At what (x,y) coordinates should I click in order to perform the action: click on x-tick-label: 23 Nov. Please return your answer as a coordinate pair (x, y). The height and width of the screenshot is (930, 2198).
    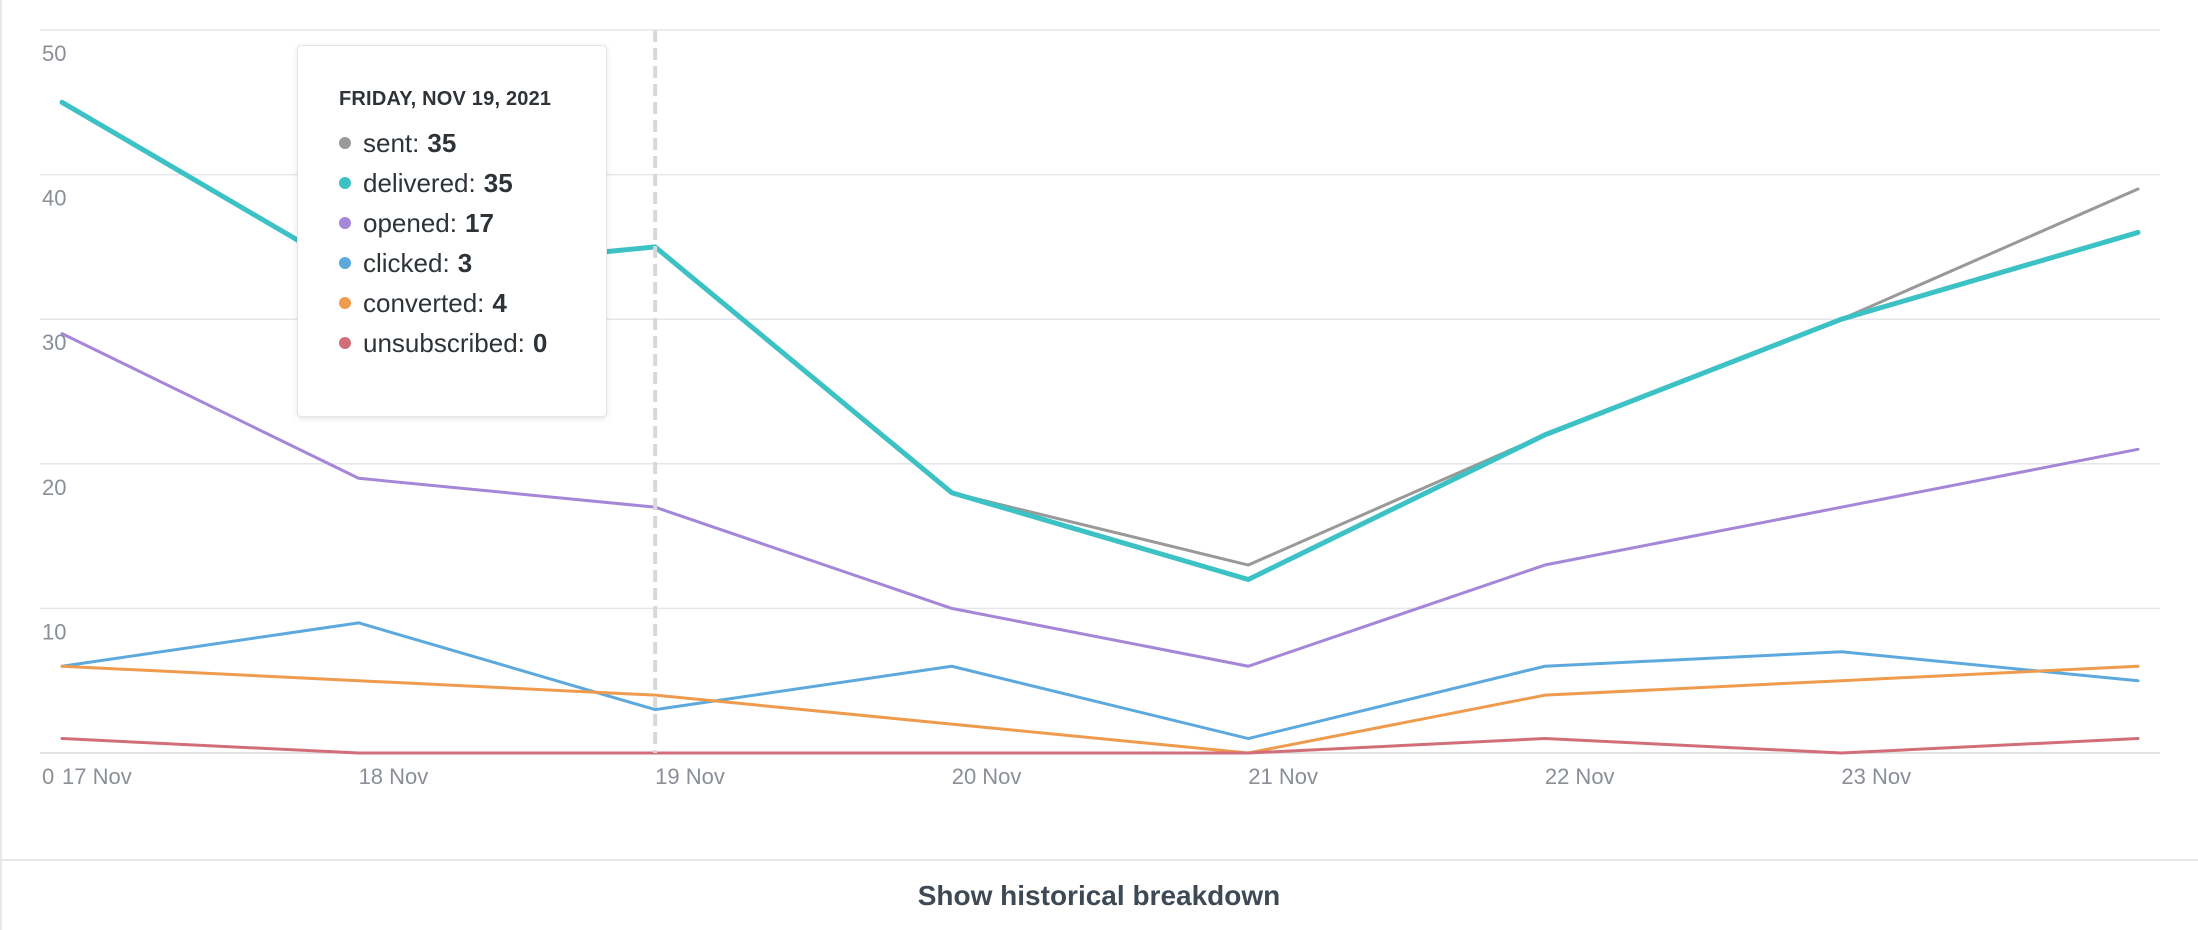
    Looking at the image, I should click on (1876, 776).